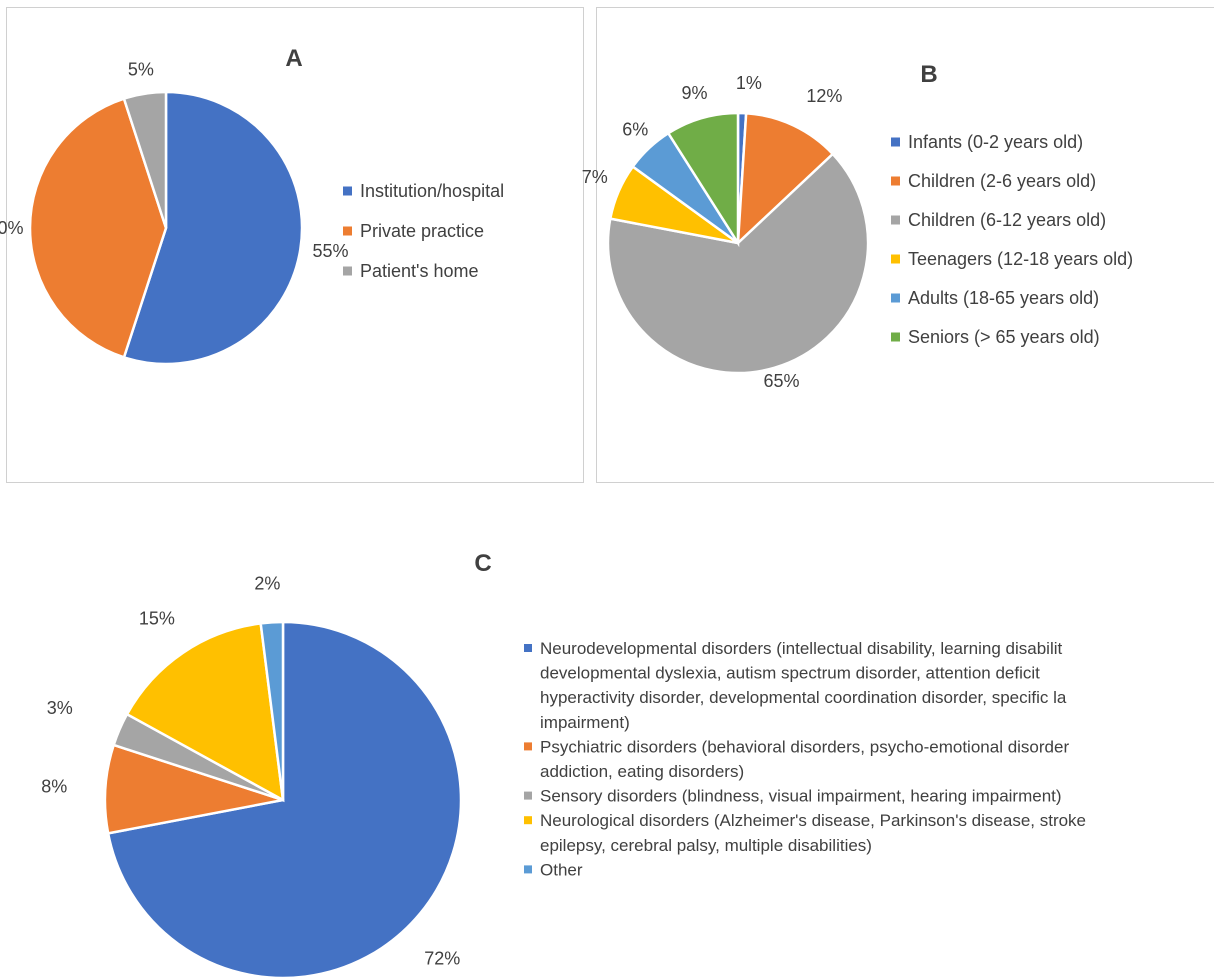 The height and width of the screenshot is (977, 1214). I want to click on pie-slice-institution-hospital, so click(213, 228).